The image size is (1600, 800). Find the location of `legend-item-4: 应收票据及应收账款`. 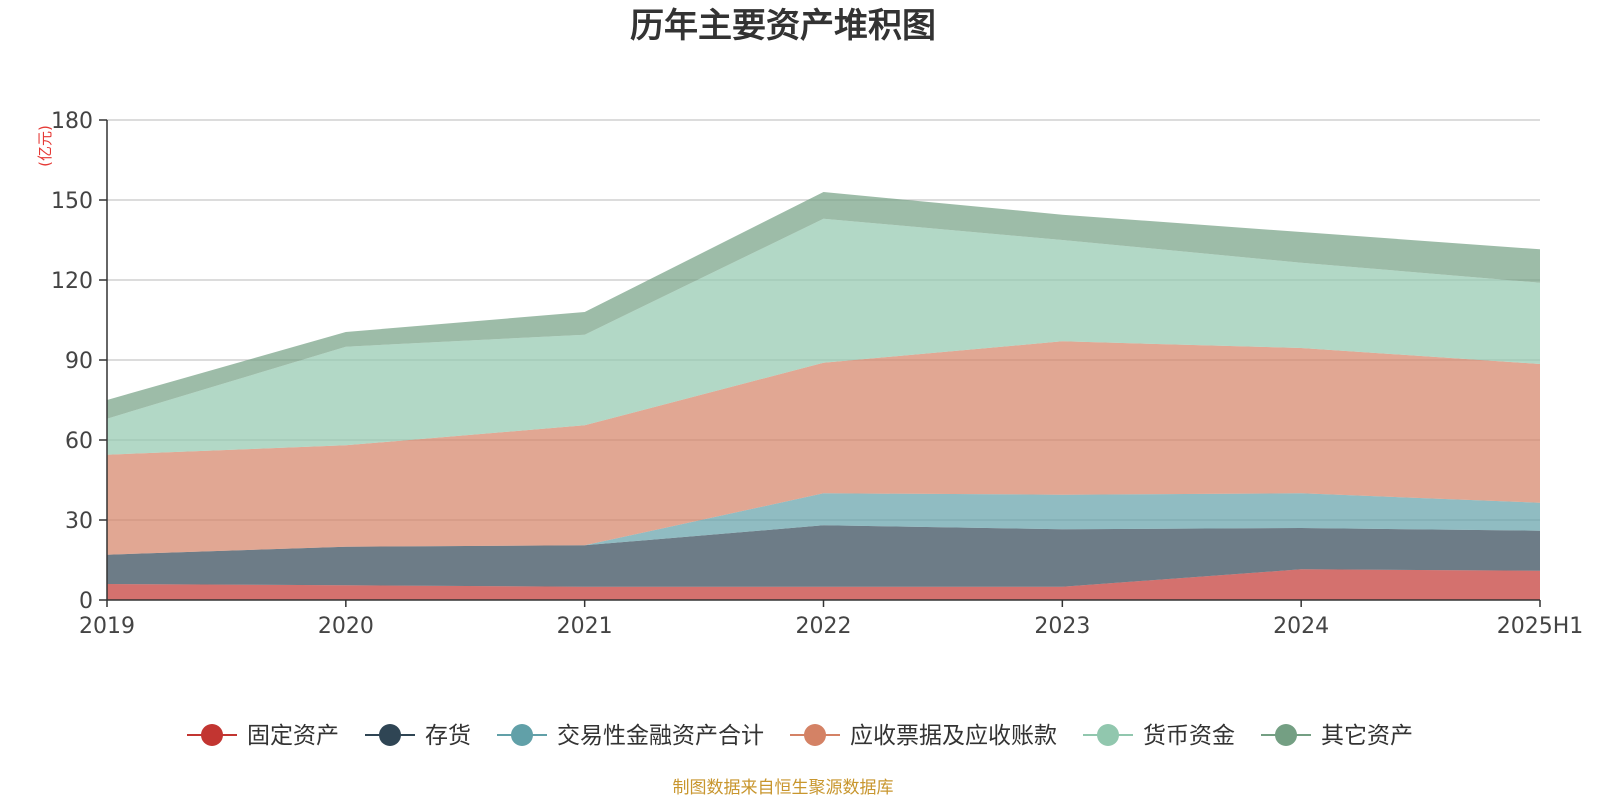

legend-item-4: 应收票据及应收账款 is located at coordinates (923, 736).